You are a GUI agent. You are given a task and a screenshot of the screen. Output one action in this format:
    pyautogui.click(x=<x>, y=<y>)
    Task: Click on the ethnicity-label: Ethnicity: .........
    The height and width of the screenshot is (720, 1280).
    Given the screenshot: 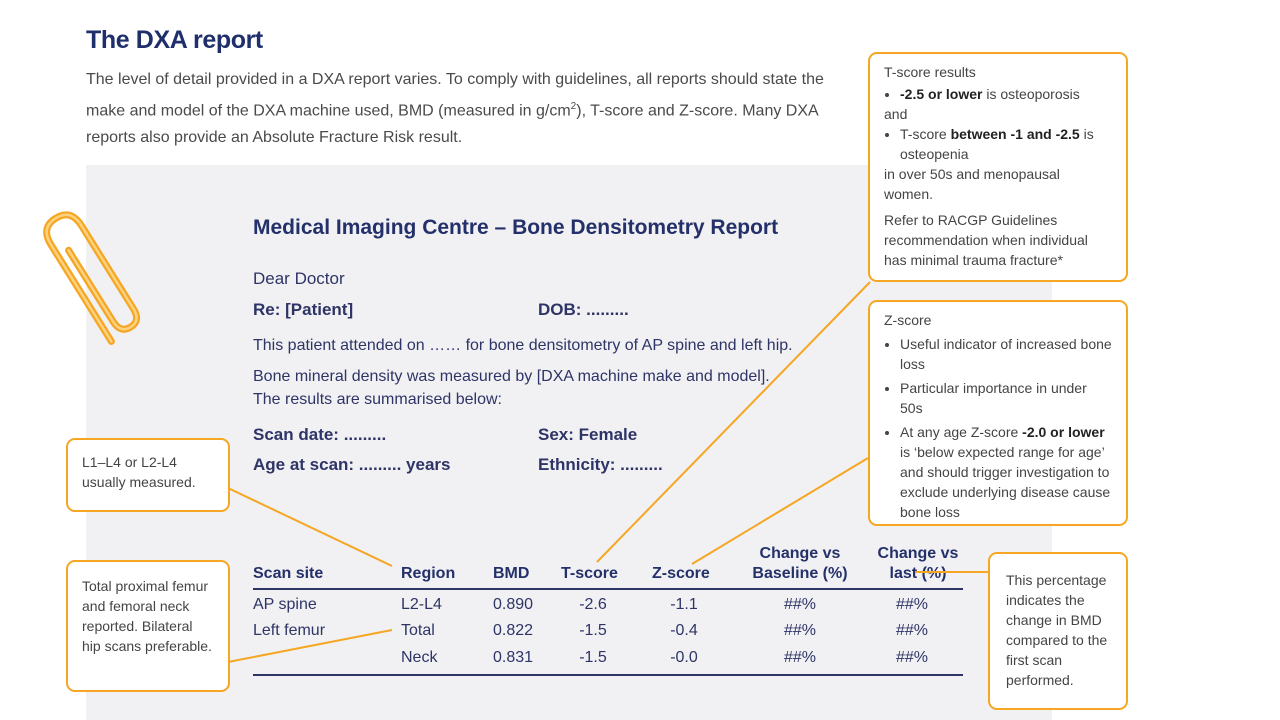 What is the action you would take?
    pyautogui.click(x=600, y=464)
    